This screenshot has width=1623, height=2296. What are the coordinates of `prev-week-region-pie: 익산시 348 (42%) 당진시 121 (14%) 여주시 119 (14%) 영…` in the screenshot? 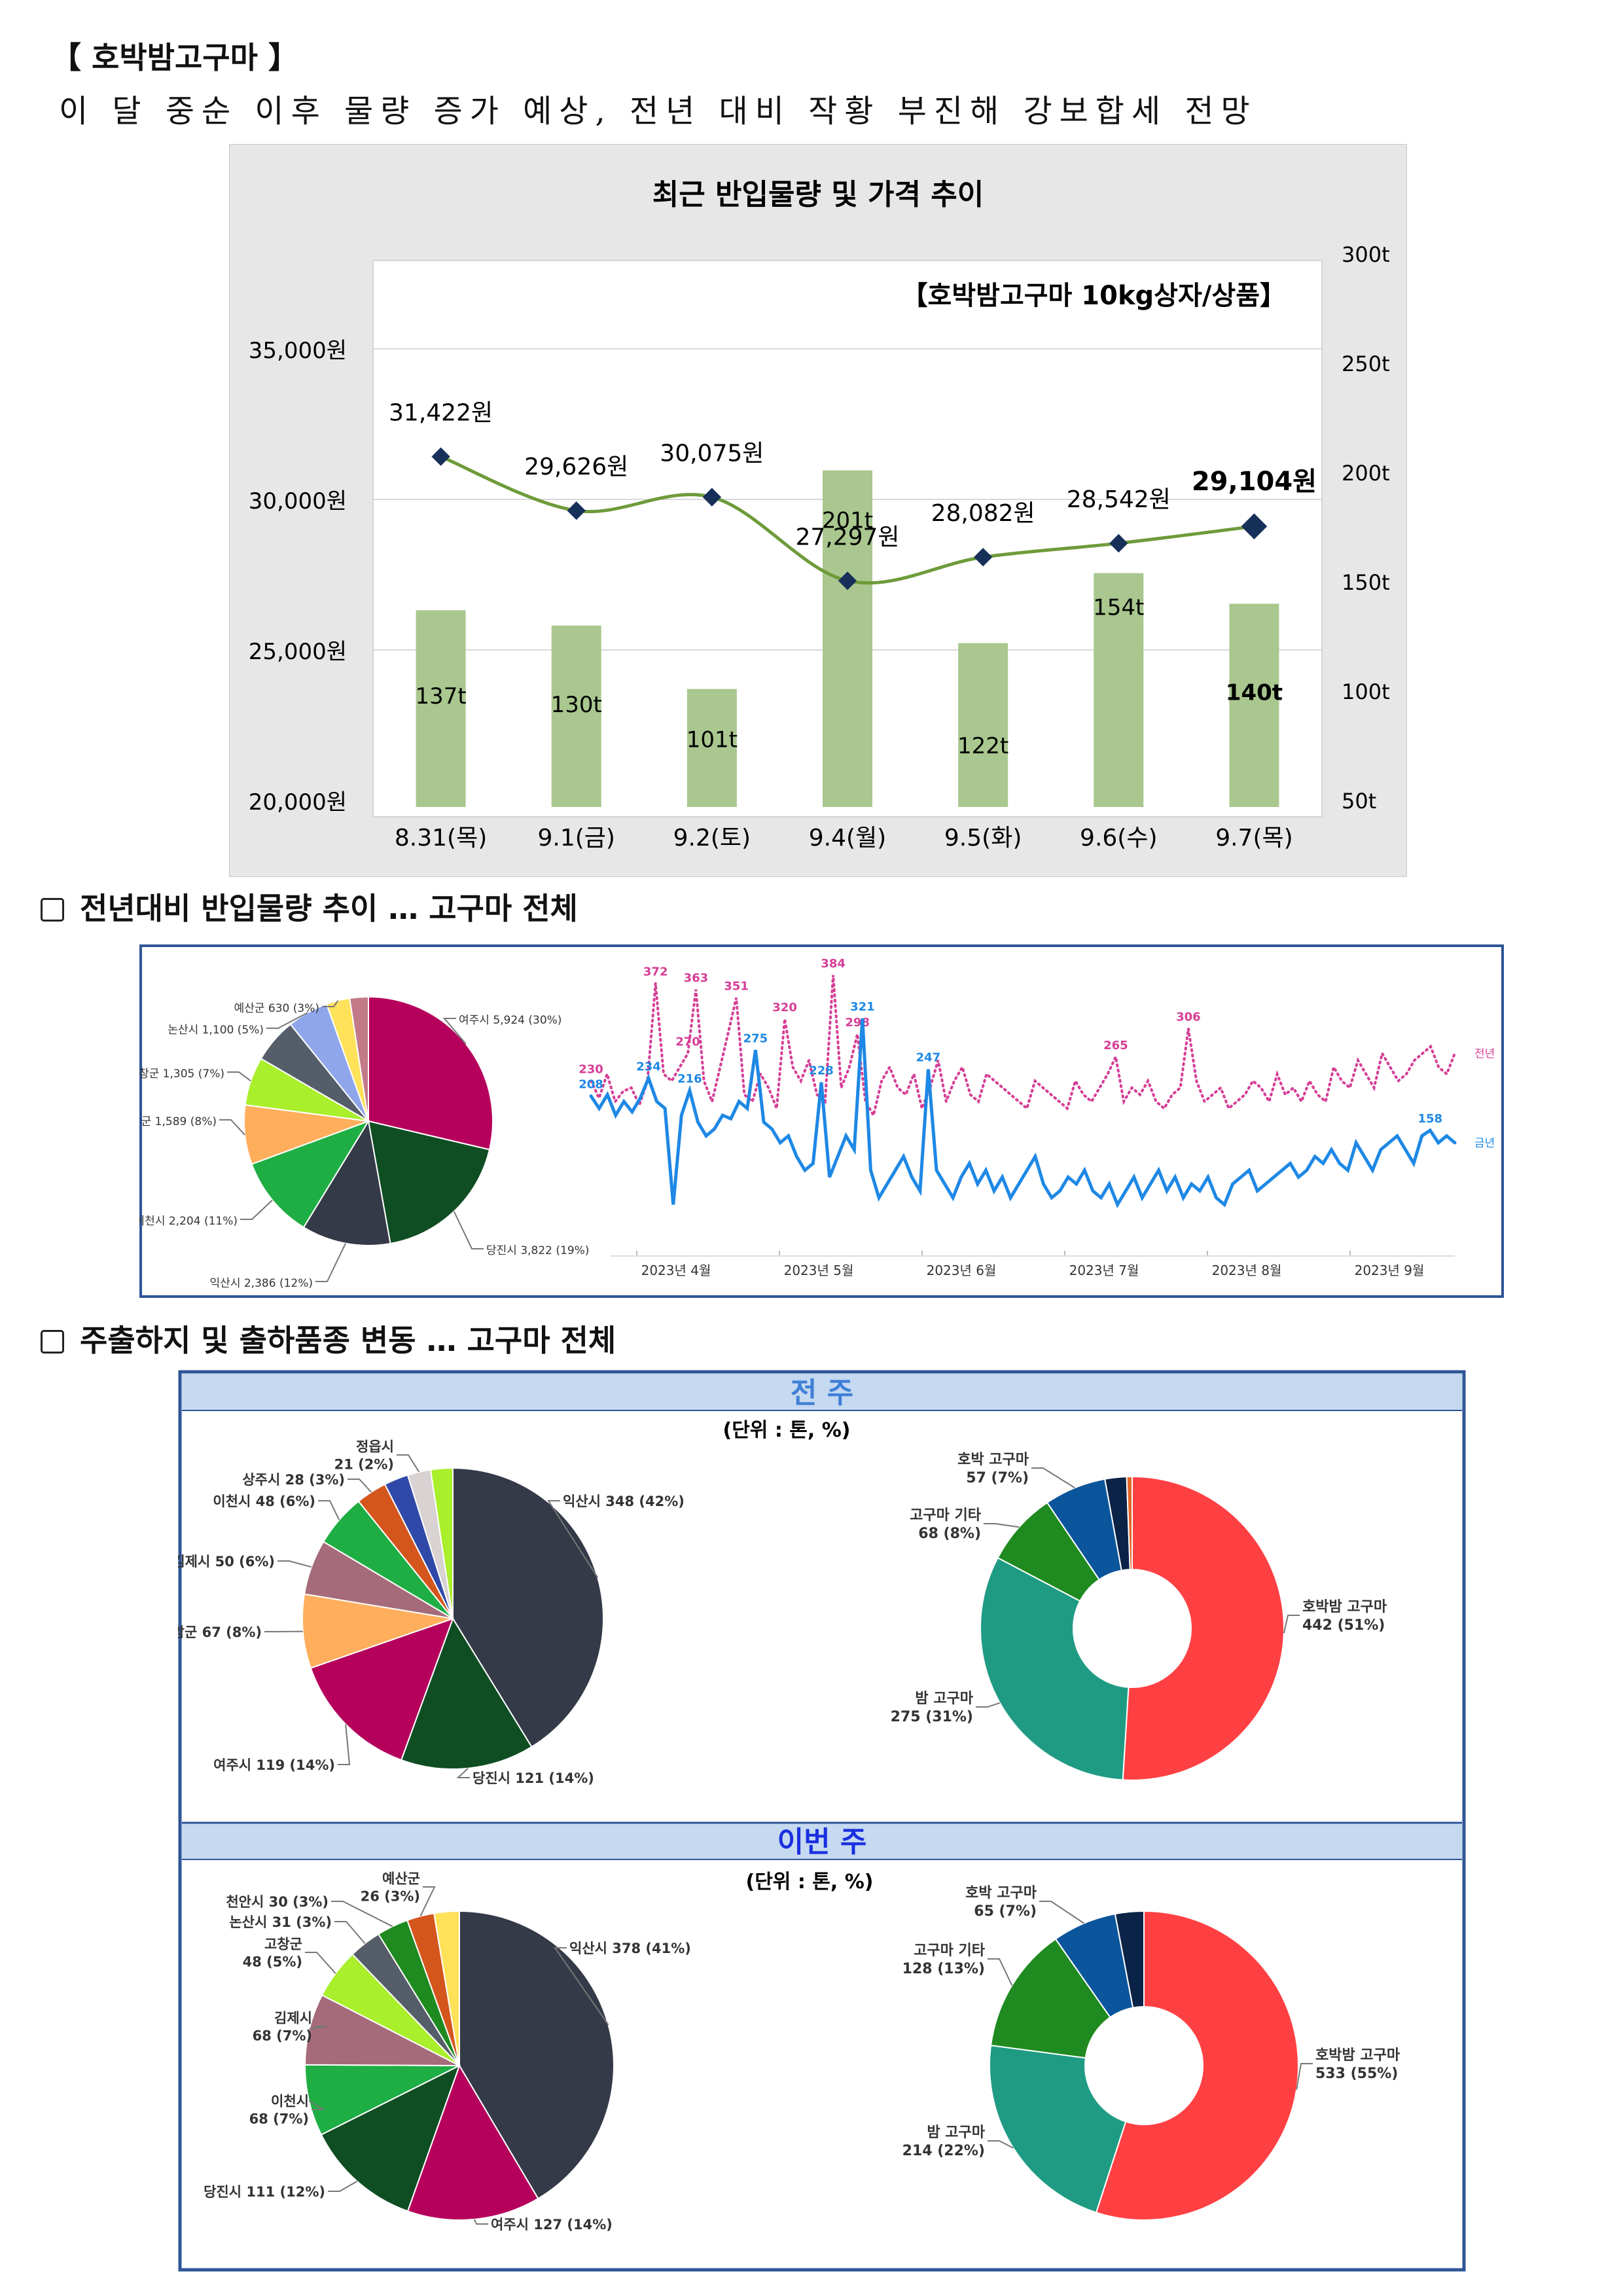 It's located at (431, 1613).